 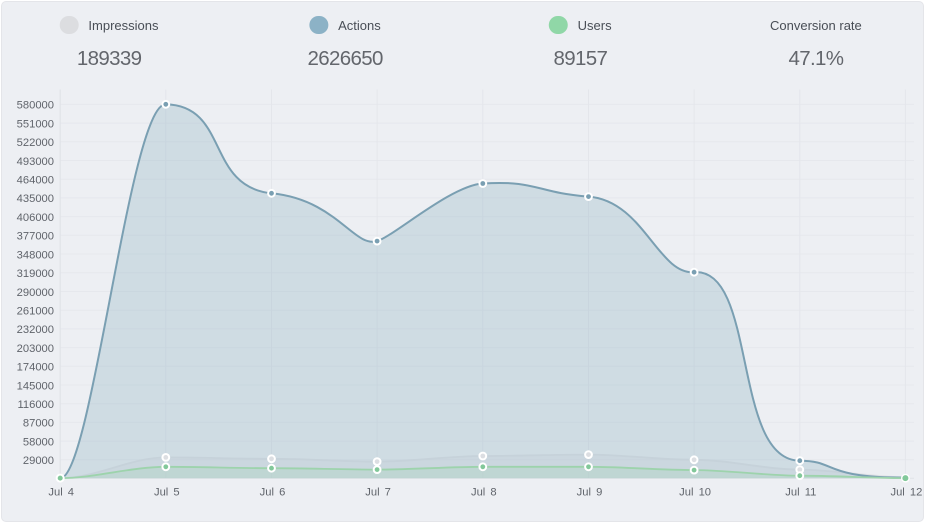 What do you see at coordinates (35, 293) in the screenshot?
I see `svg-text: 290000` at bounding box center [35, 293].